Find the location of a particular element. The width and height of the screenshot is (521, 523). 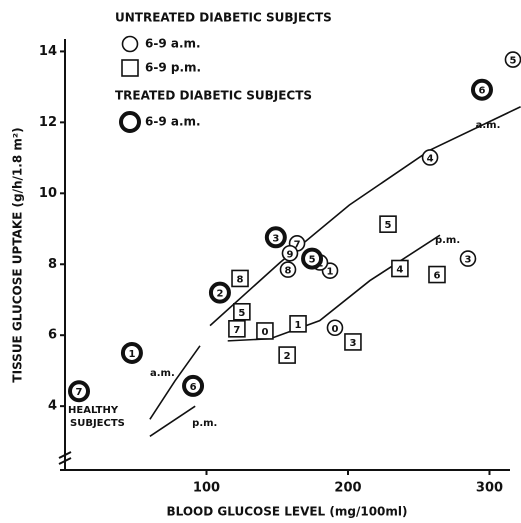

y-tick-label: 4 is located at coordinates (52, 406).